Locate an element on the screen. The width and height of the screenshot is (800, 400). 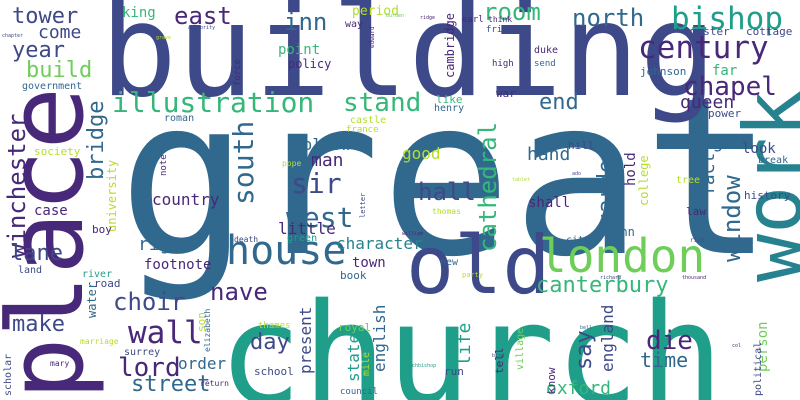
word-bell: bell is located at coordinates (586, 328).